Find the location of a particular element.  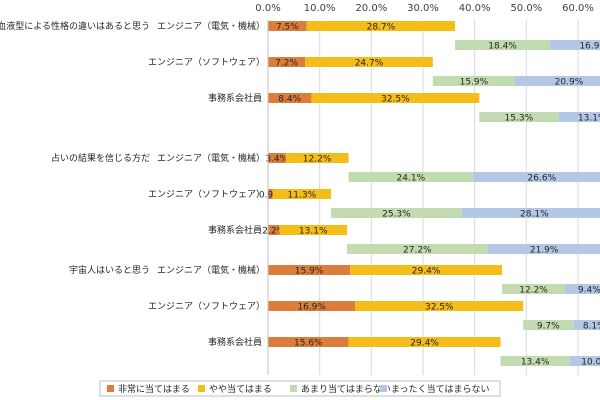

group-title: 血液型による性格の違いはあると思う is located at coordinates (75, 26).